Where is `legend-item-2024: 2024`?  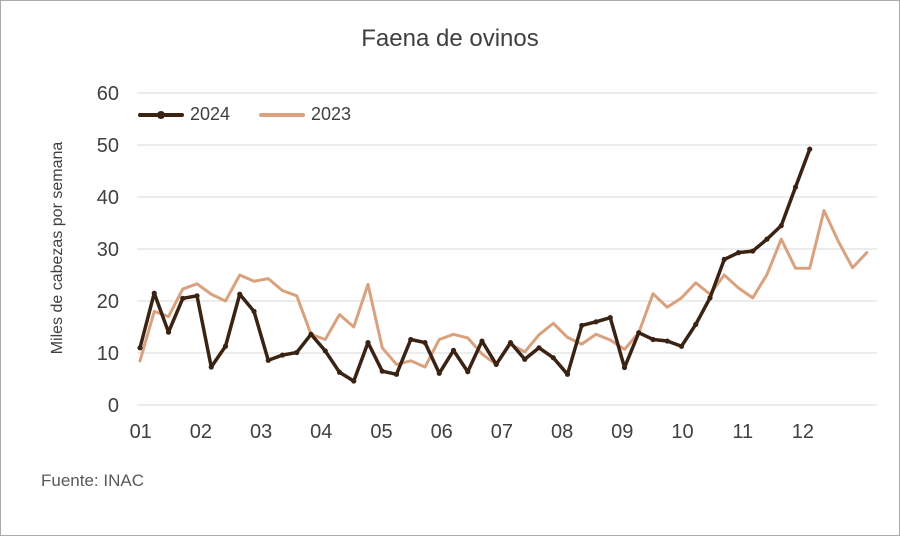
legend-item-2024: 2024 is located at coordinates (184, 114).